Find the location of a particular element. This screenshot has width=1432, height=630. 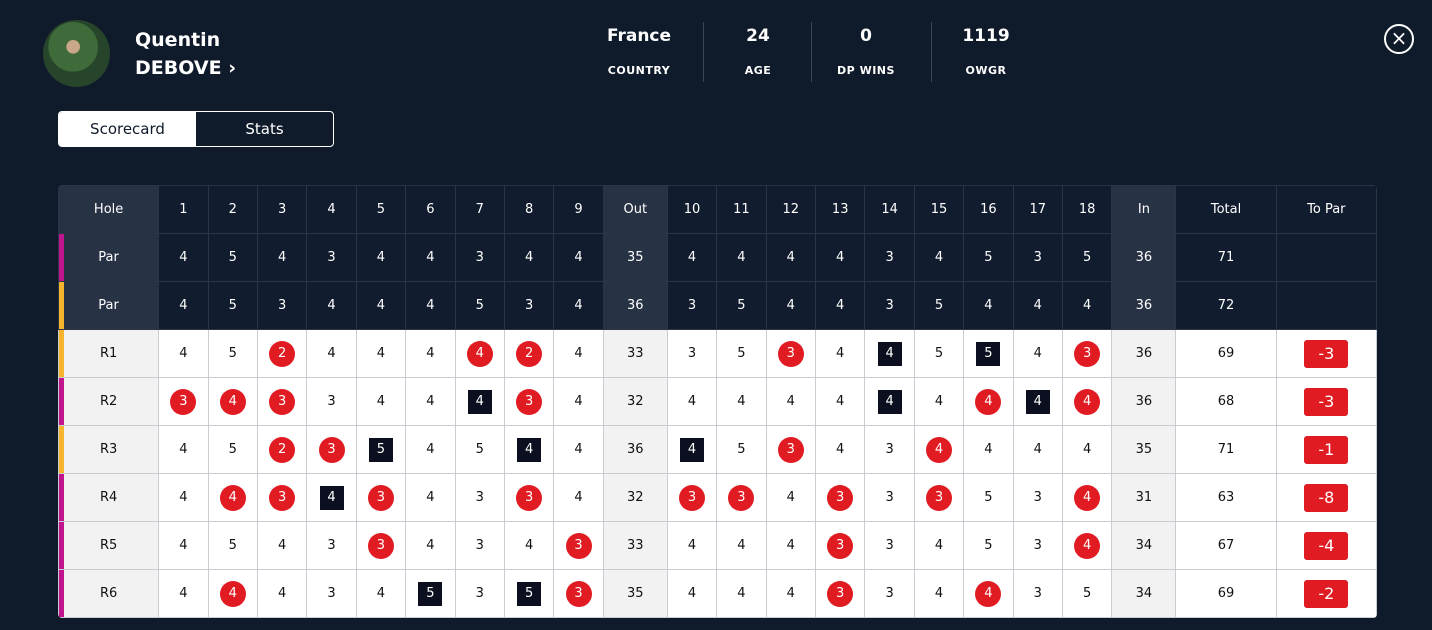

score: 72 is located at coordinates (1226, 305).